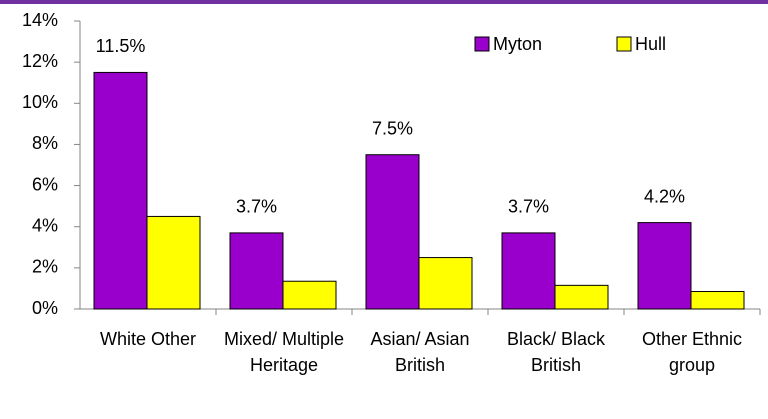 This screenshot has width=768, height=419. Describe the element at coordinates (40, 20) in the screenshot. I see `y-tick-label: 14%` at that location.